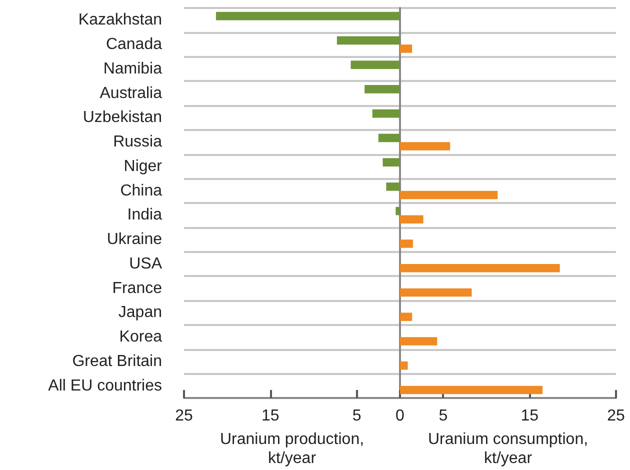 This screenshot has width=630, height=470. What do you see at coordinates (137, 288) in the screenshot?
I see `y-tick-label: France` at bounding box center [137, 288].